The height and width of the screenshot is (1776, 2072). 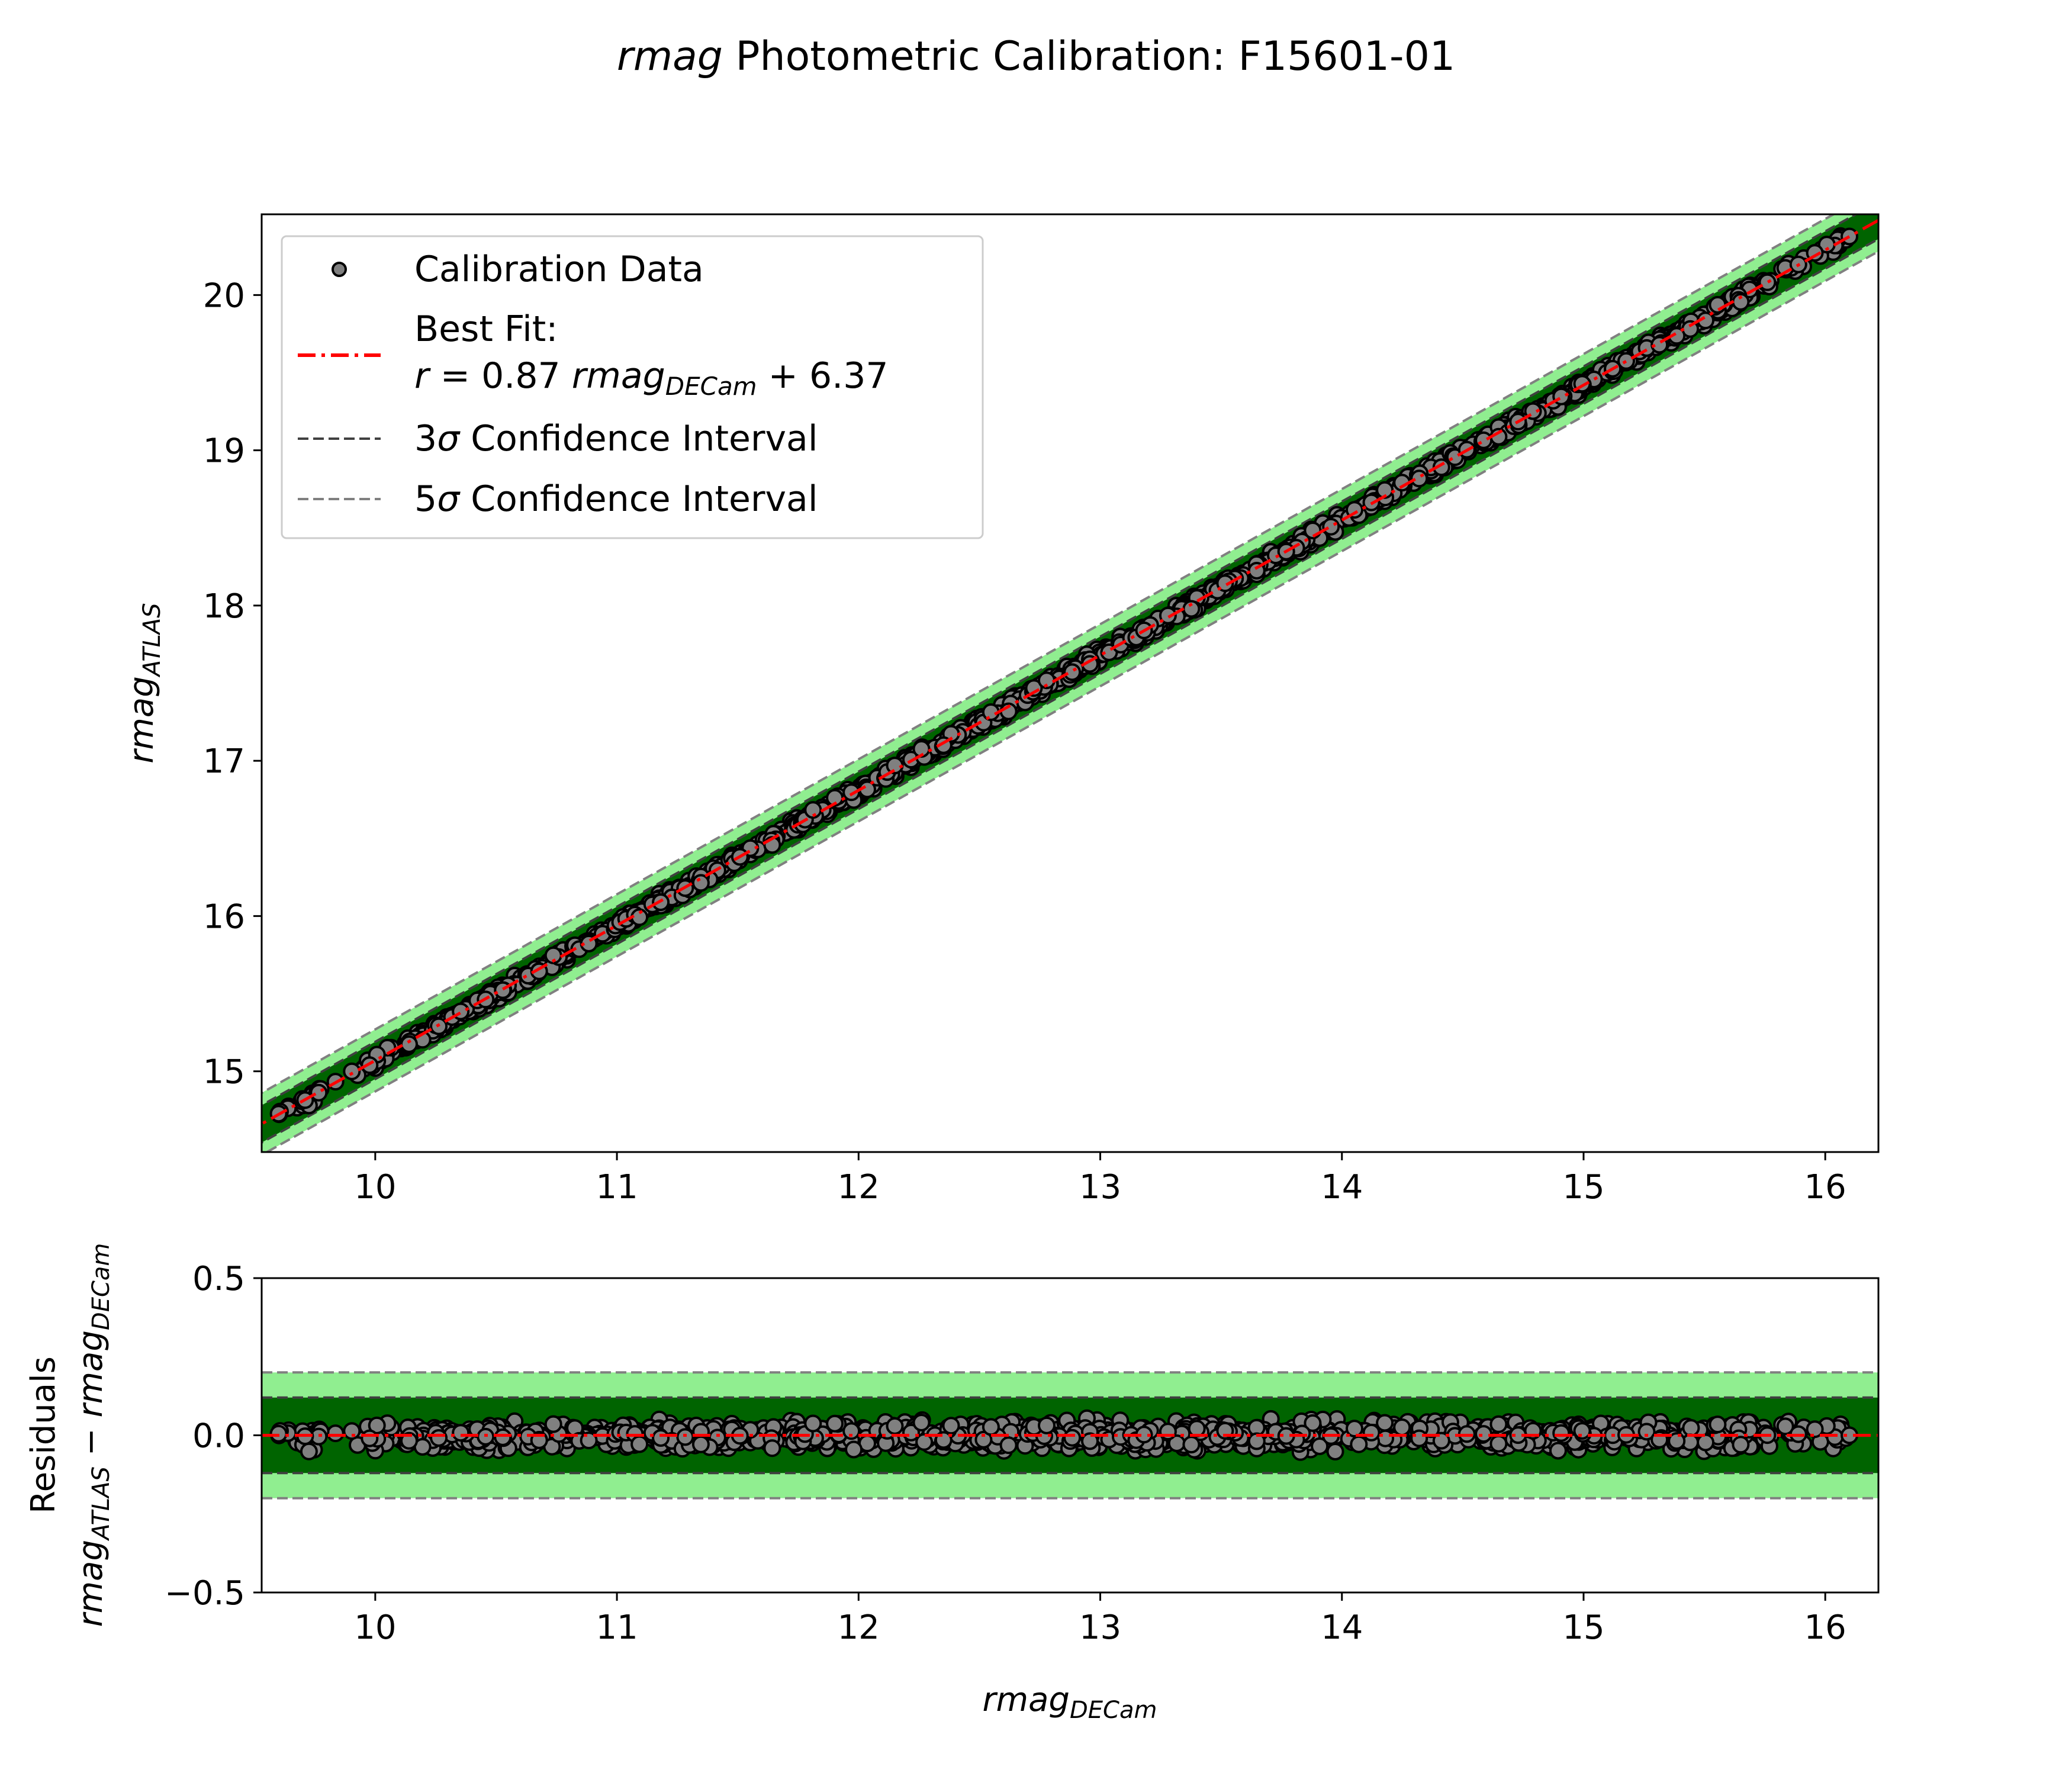 I want to click on y-tick-label: 20, so click(x=224, y=295).